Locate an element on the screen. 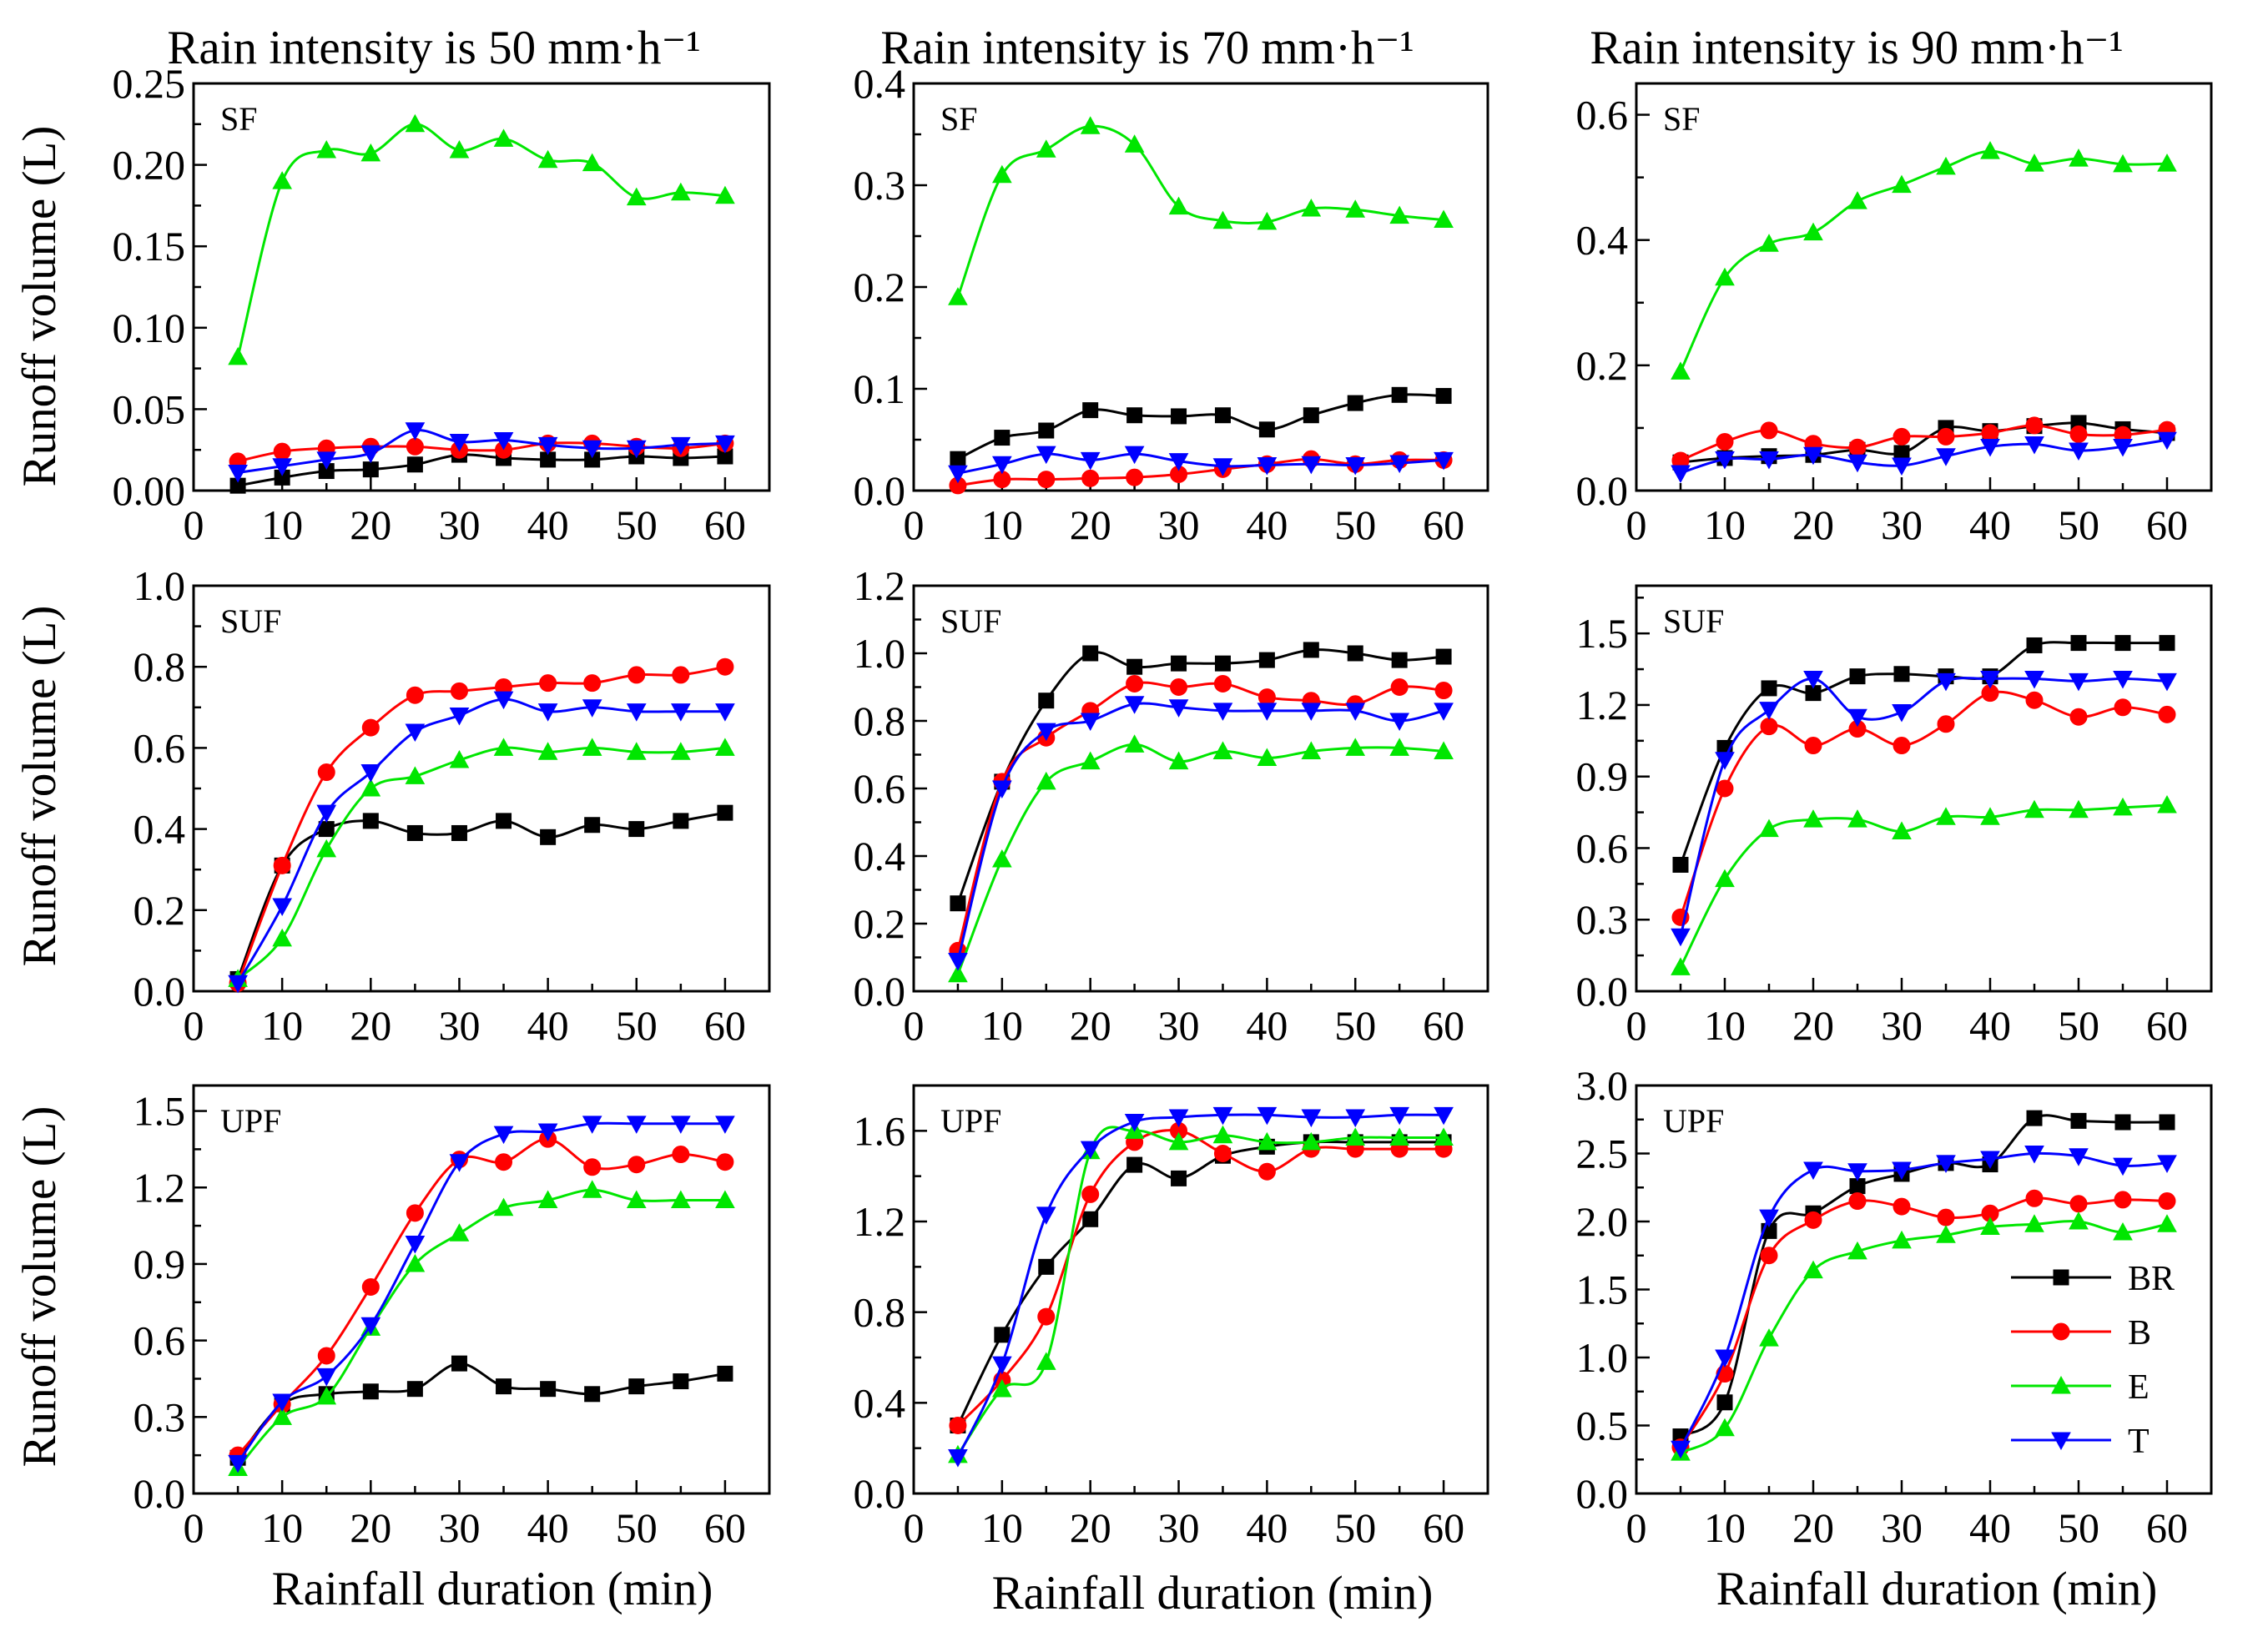 This screenshot has height=1632, width=2268. legend-label: B is located at coordinates (2139, 1333).